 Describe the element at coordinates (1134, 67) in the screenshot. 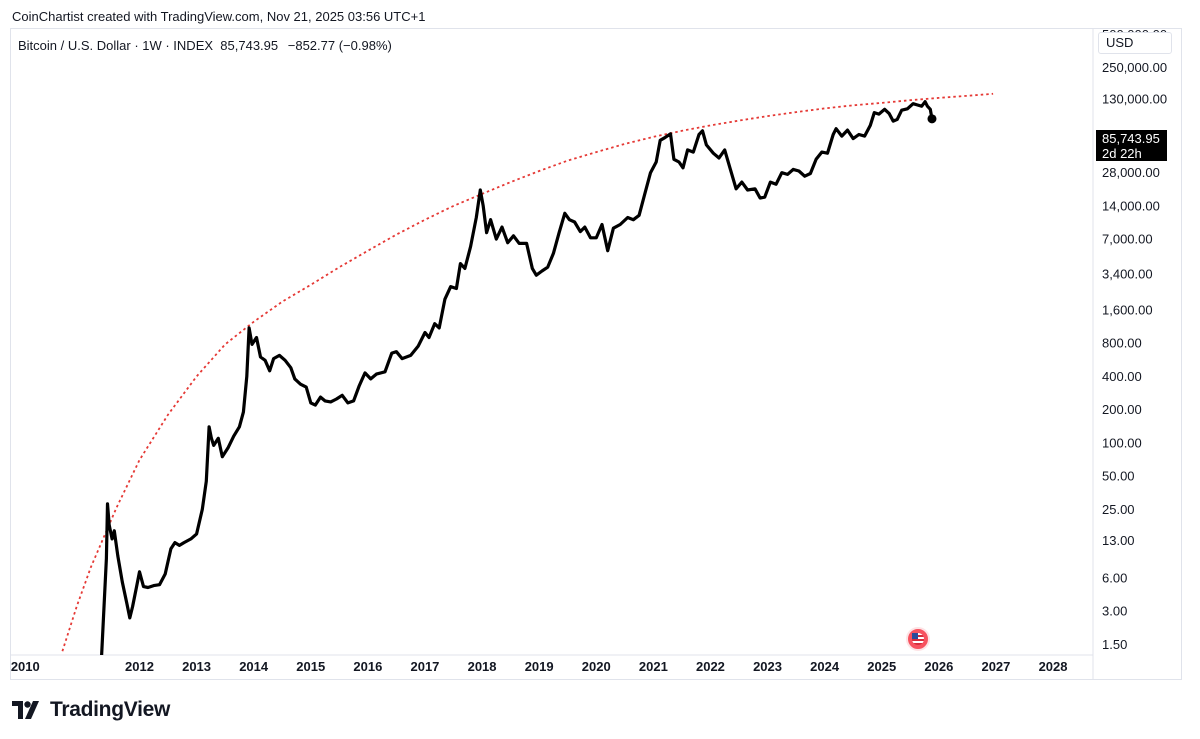

I see `y-tick-label: 250,000.00` at that location.